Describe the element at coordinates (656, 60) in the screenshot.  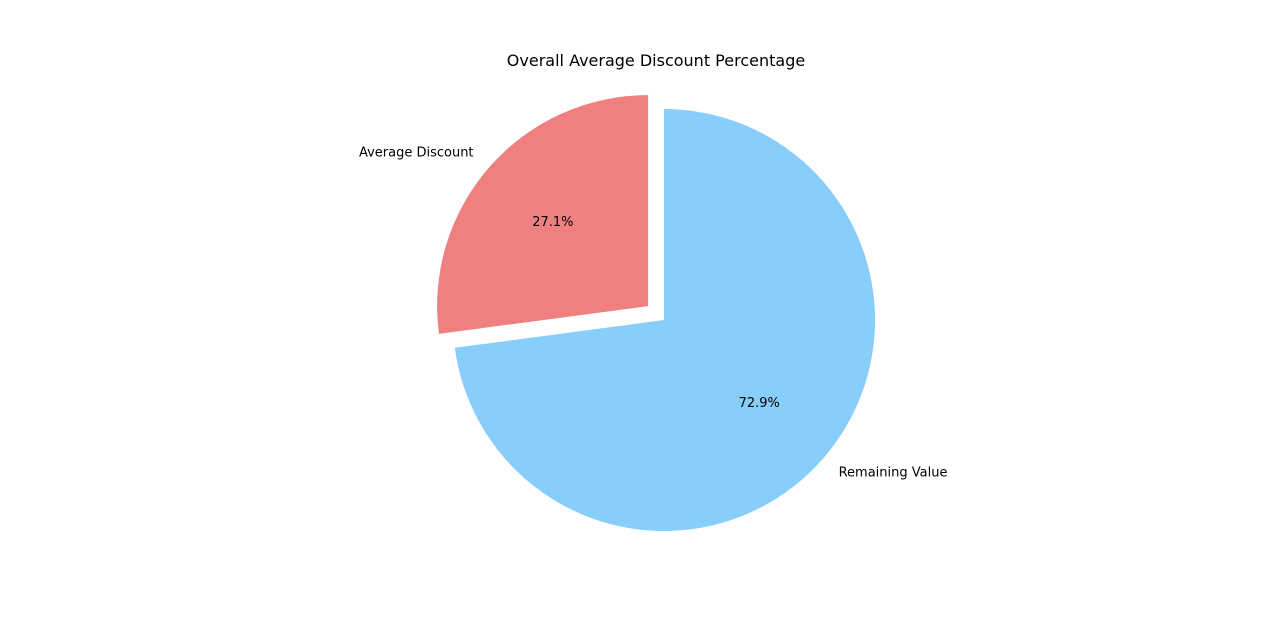
I see `chart-title: Overall Average Discount Percentage` at that location.